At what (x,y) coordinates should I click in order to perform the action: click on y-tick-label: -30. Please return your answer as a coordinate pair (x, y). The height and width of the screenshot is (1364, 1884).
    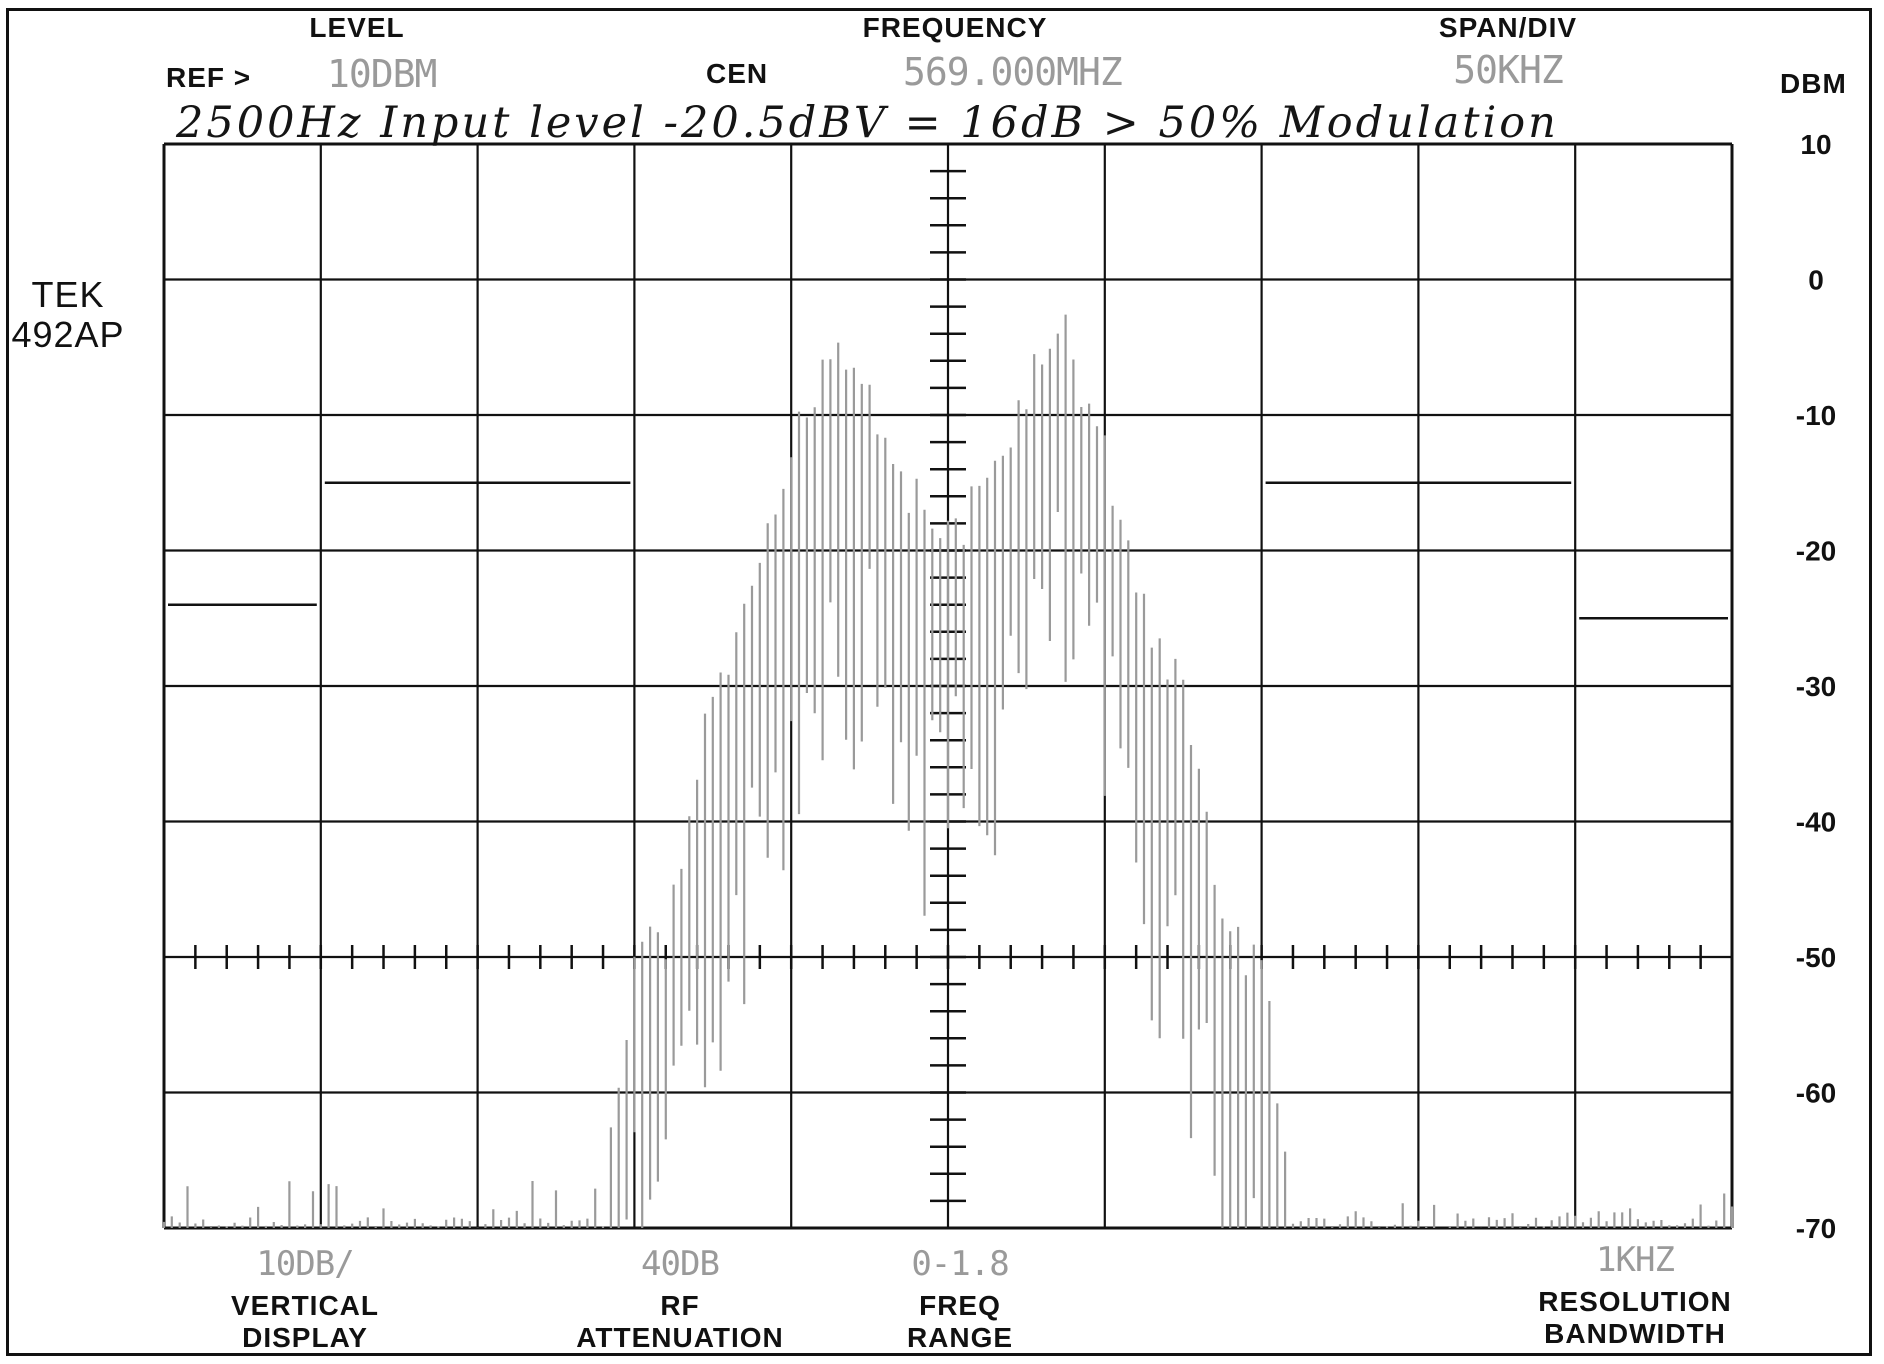
    Looking at the image, I should click on (1816, 686).